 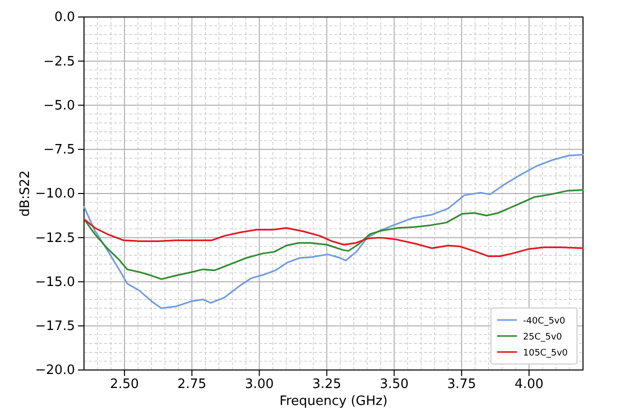 What do you see at coordinates (55, 326) in the screenshot?
I see `y-tick-label: −17.5` at bounding box center [55, 326].